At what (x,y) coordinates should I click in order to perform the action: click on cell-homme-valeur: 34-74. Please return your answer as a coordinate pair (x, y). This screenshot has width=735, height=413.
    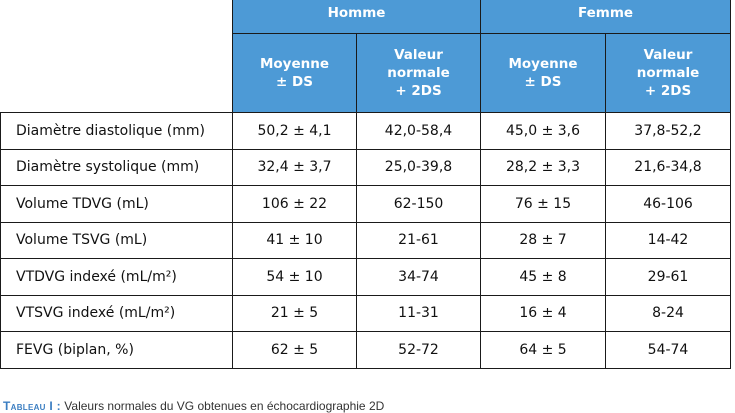
    Looking at the image, I should click on (418, 277).